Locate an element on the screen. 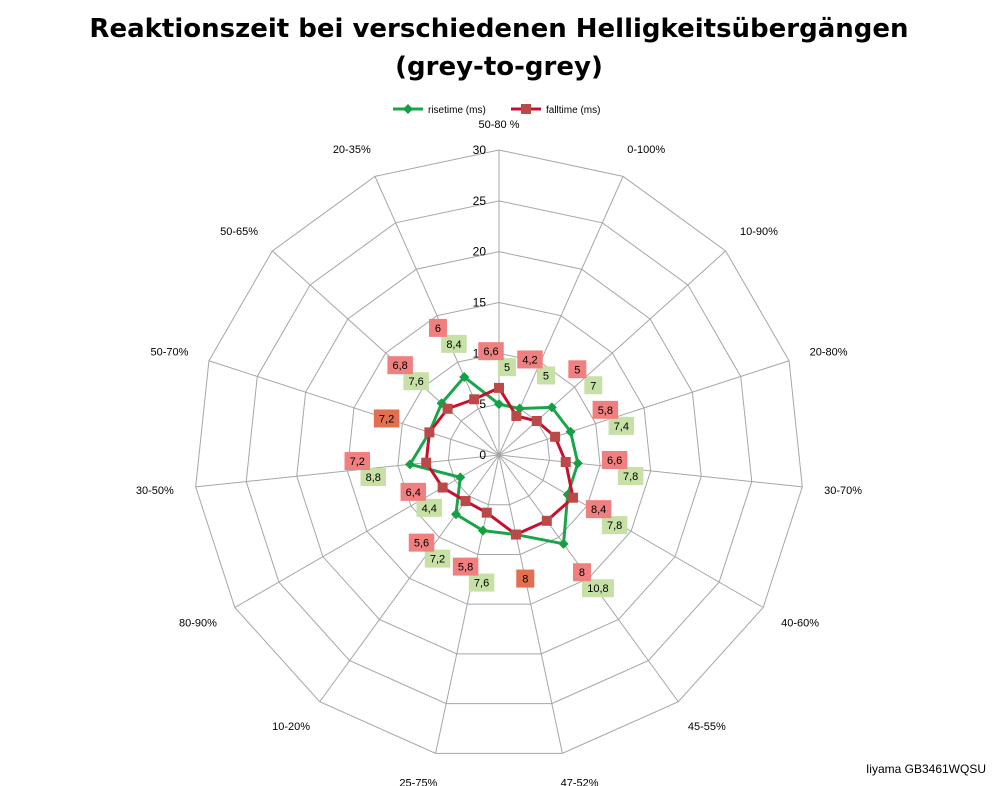  data-label-rise: 7,2 is located at coordinates (437, 558).